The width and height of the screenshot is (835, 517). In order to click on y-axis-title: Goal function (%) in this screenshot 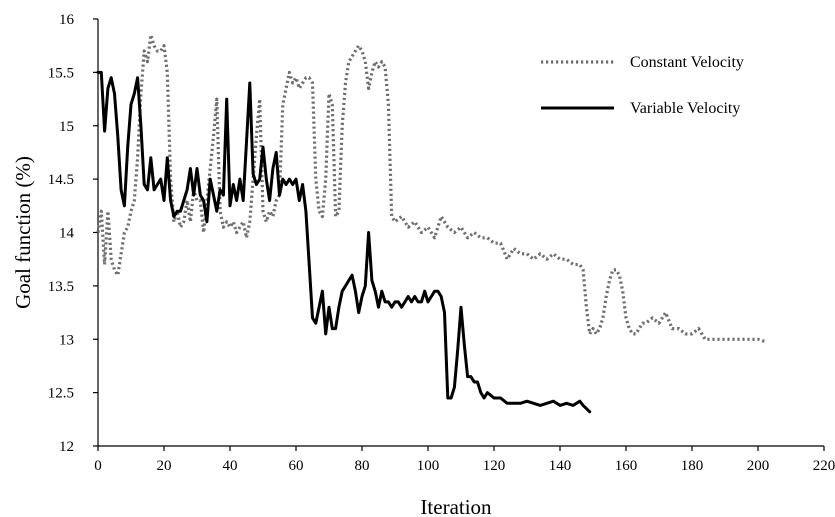, I will do `click(23, 232)`.